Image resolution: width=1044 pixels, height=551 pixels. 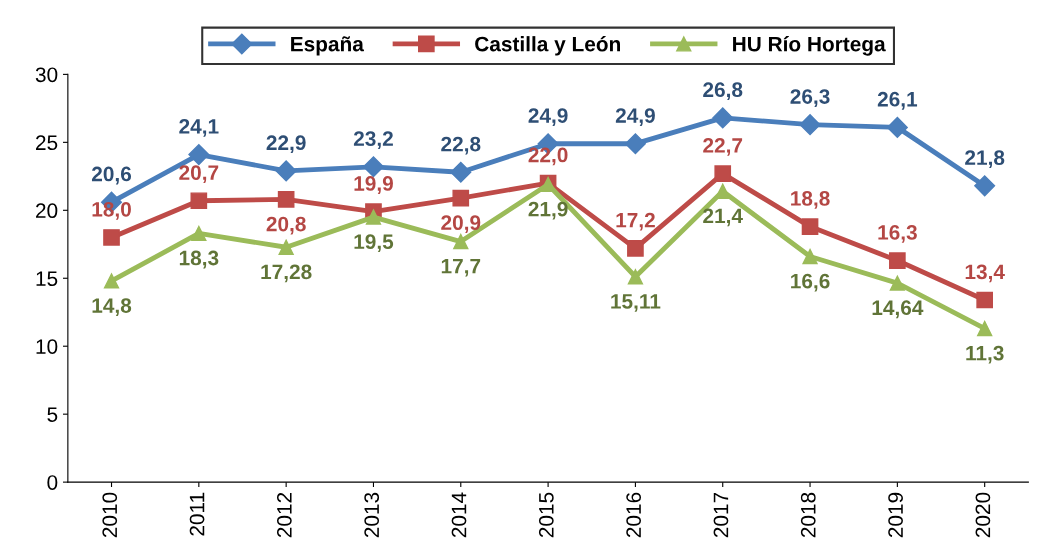 What do you see at coordinates (110, 515) in the screenshot?
I see `x-tick-label: 2010` at bounding box center [110, 515].